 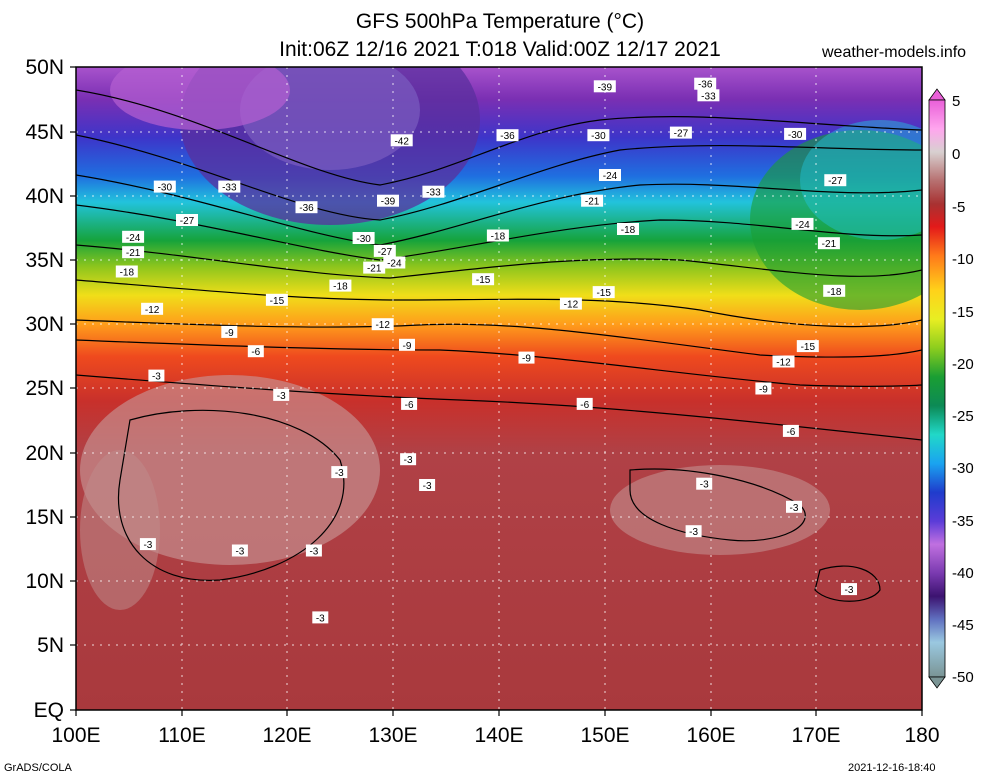 I want to click on colorbar-label-m35: -35, so click(x=963, y=521).